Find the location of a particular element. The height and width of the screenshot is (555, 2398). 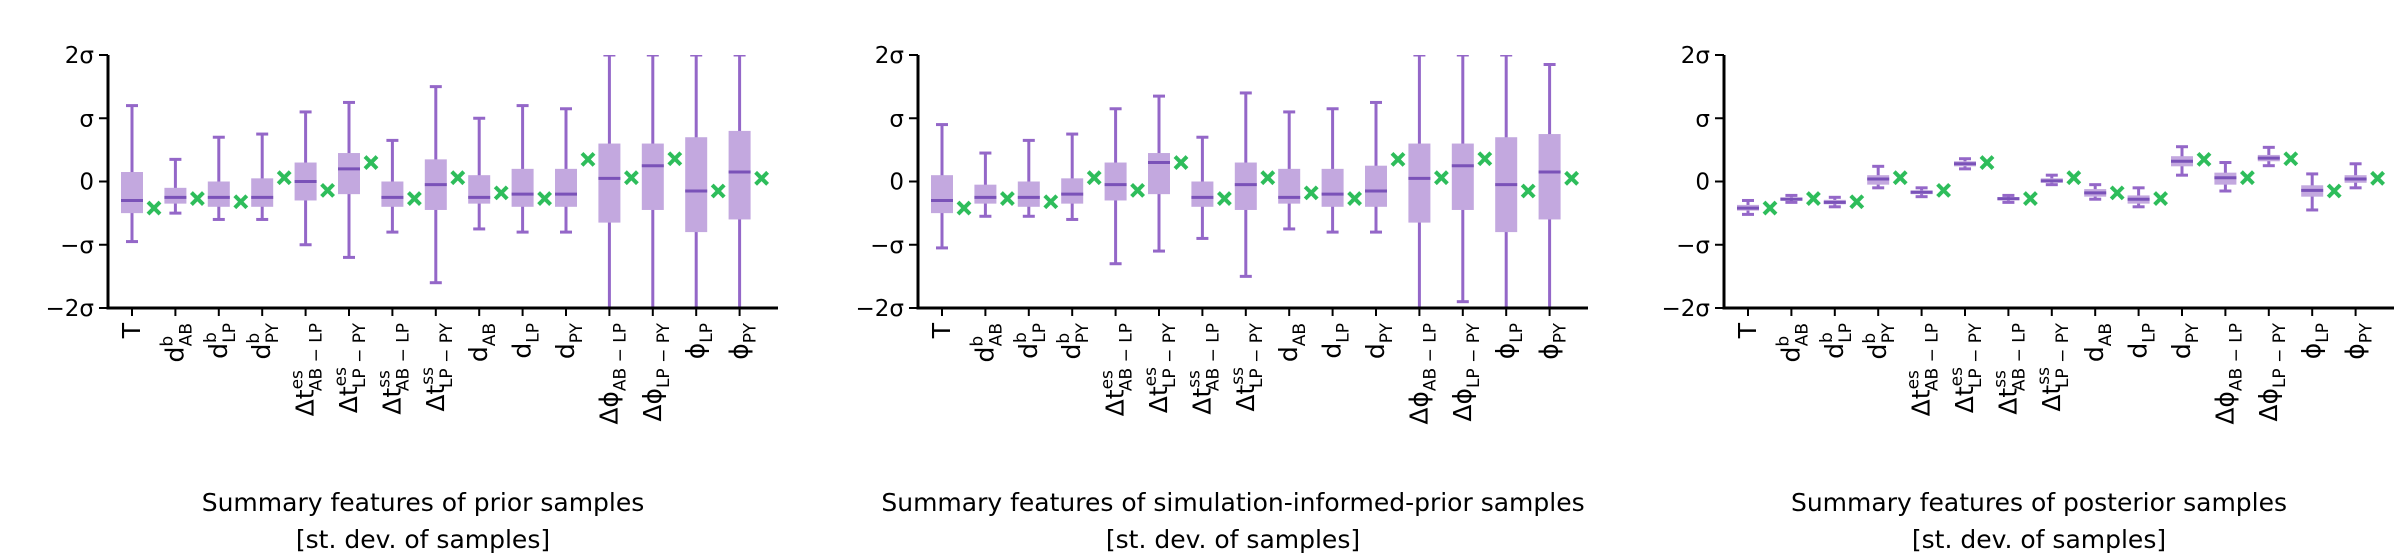

x-tick-label: T is located at coordinates (1747, 330).